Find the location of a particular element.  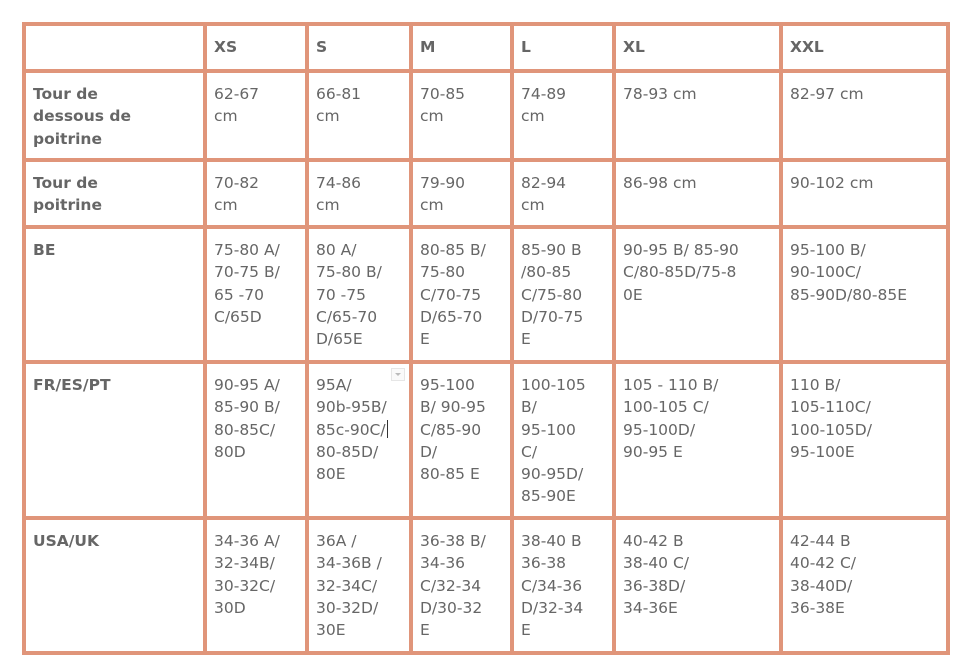

table-cell: 74-86 cm is located at coordinates (359, 193).